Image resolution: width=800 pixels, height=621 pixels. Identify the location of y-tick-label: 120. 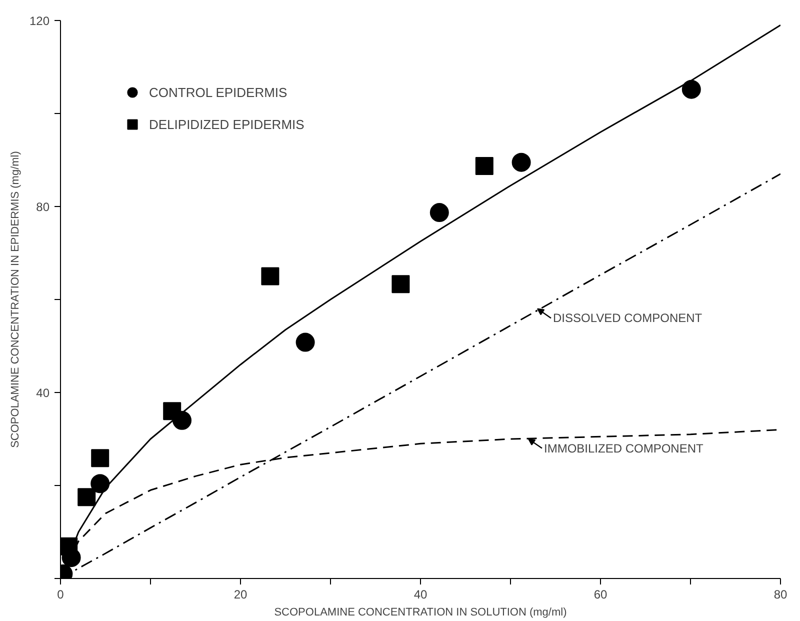
(39, 21).